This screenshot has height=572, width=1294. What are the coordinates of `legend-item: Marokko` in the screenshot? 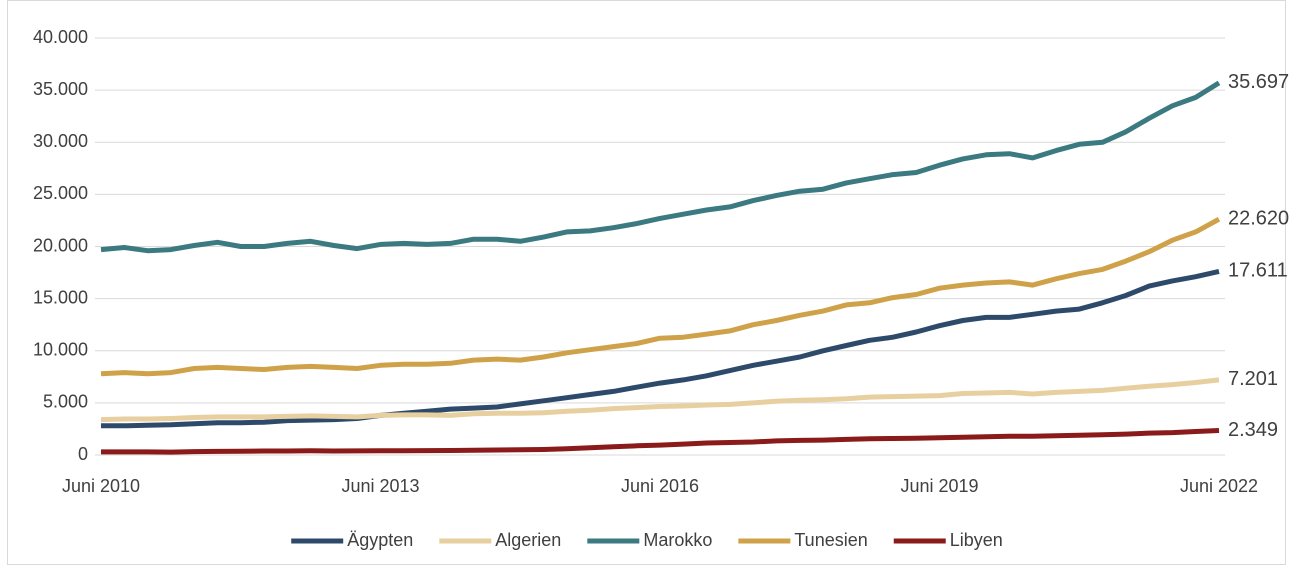 It's located at (649, 540).